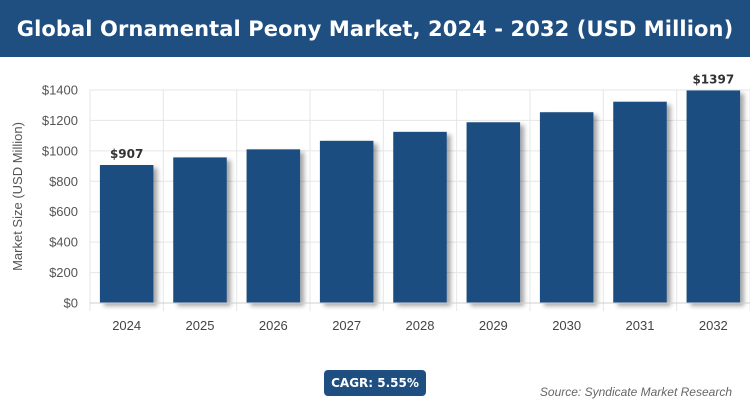  I want to click on x-tick-label: 2027, so click(346, 325).